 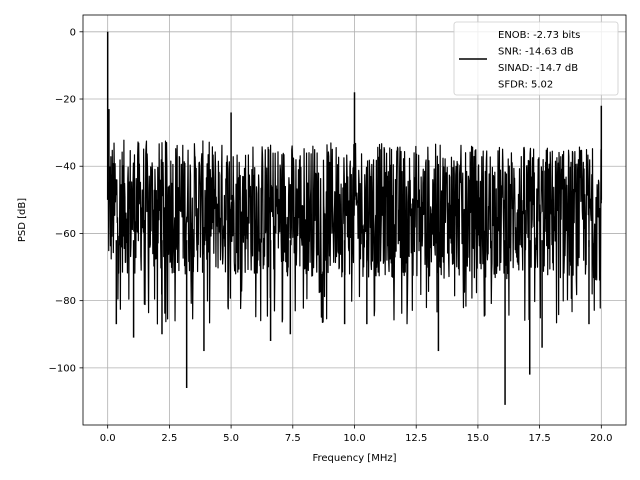 I want to click on y-tick-label: −40, so click(x=65, y=167).